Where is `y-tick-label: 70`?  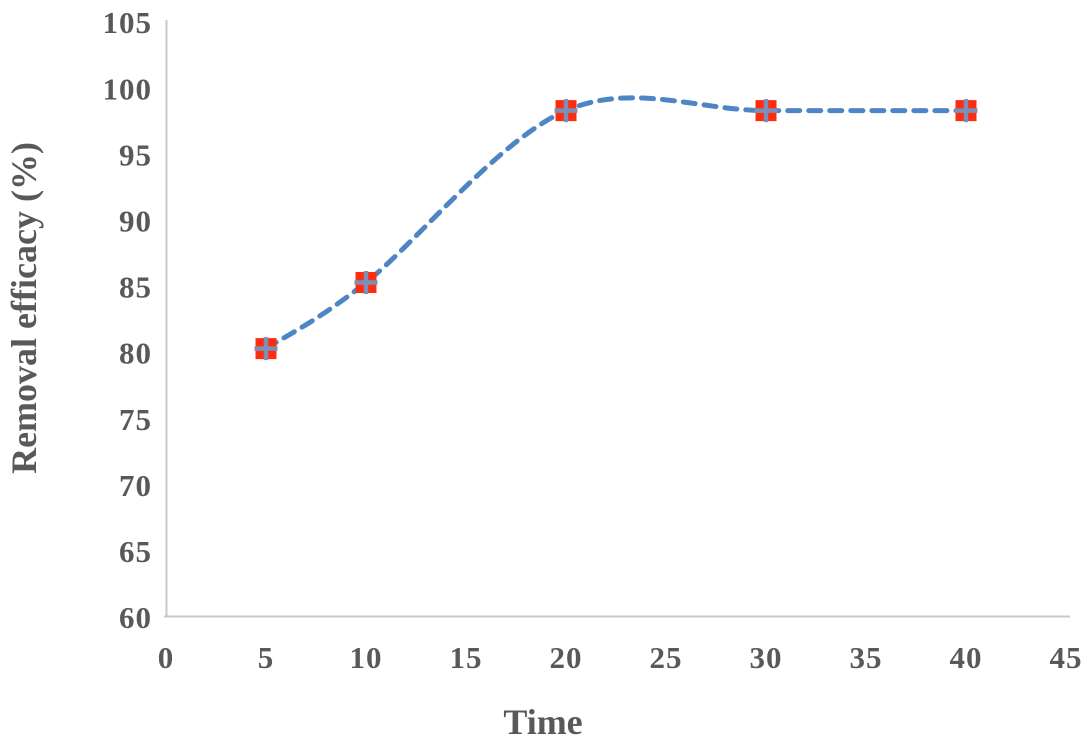 y-tick-label: 70 is located at coordinates (135, 485).